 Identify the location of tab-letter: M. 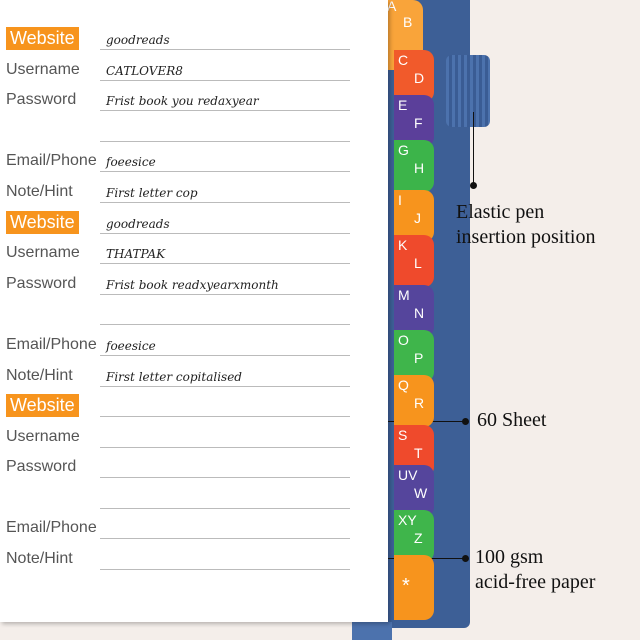
(404, 295).